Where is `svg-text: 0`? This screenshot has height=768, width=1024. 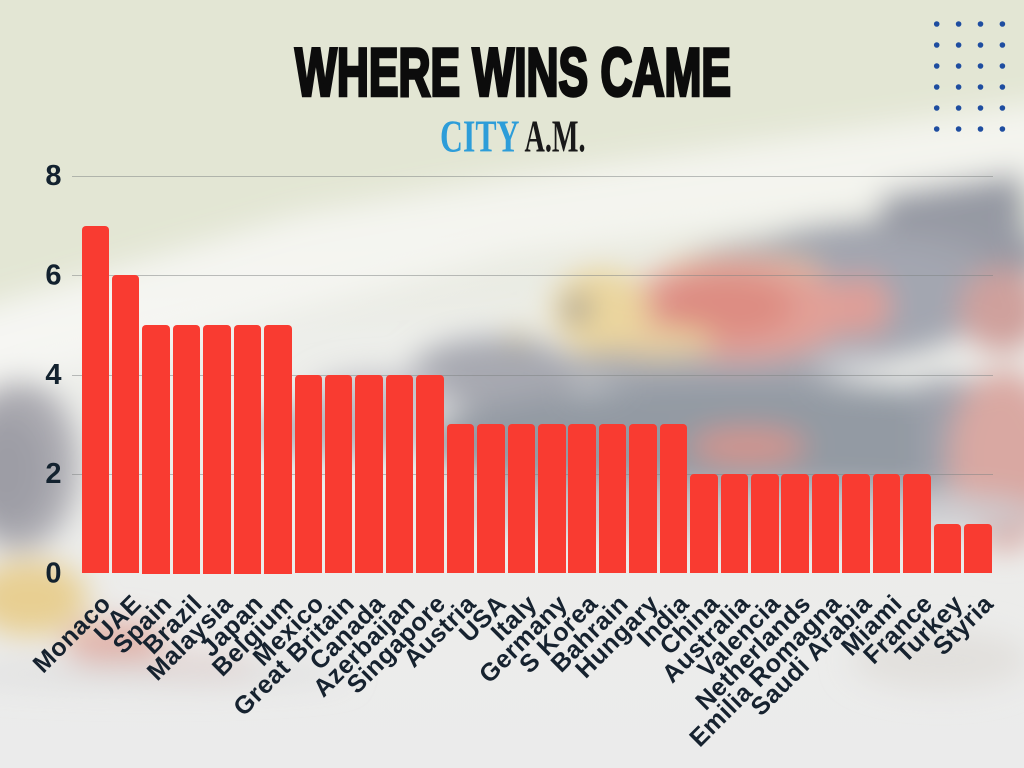
svg-text: 0 is located at coordinates (53, 574).